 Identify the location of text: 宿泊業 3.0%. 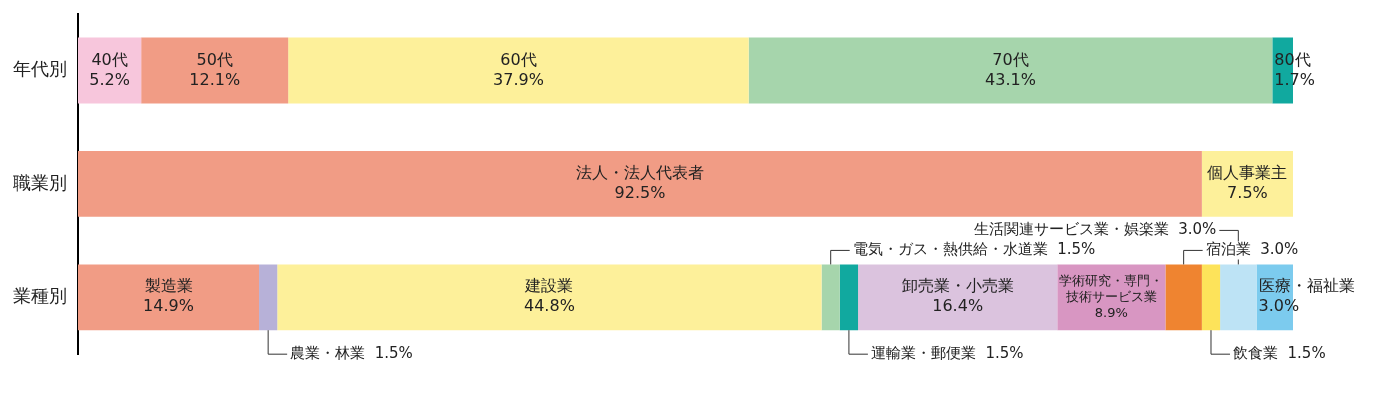
(1252, 249).